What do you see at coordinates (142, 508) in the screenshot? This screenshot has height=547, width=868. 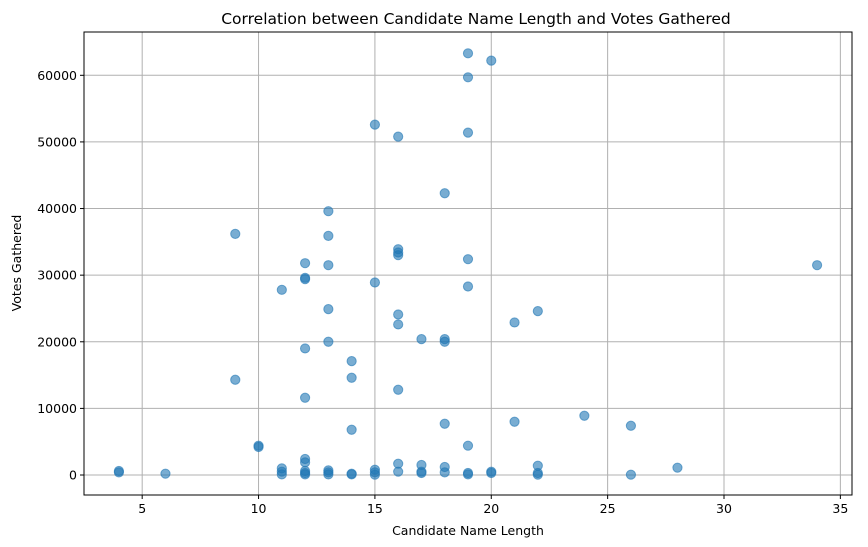 I see `x-tick-label: 5` at bounding box center [142, 508].